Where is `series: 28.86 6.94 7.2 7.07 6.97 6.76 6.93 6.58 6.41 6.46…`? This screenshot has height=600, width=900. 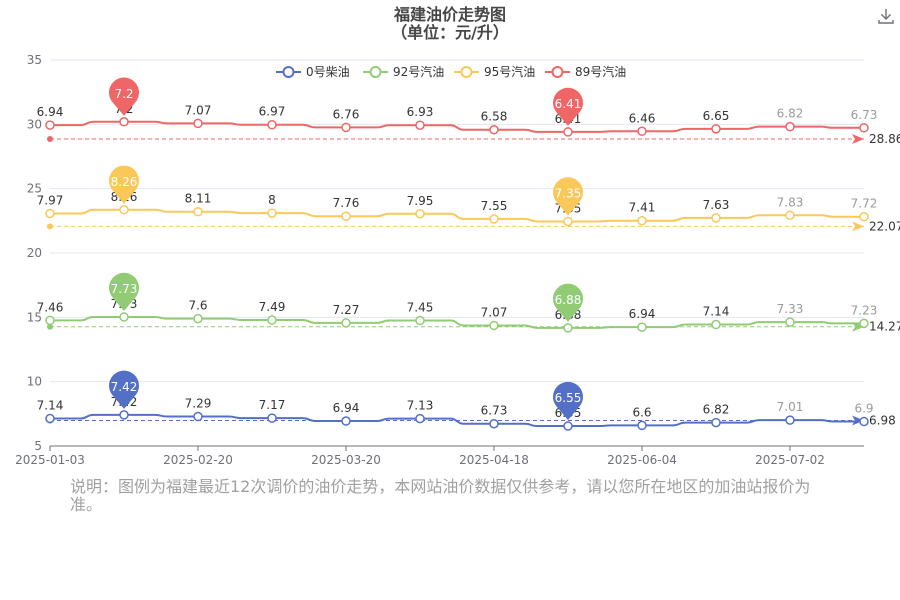
series: 28.86 6.94 7.2 7.07 6.97 6.76 6.93 6.58 6.41 6.46… is located at coordinates (468, 111).